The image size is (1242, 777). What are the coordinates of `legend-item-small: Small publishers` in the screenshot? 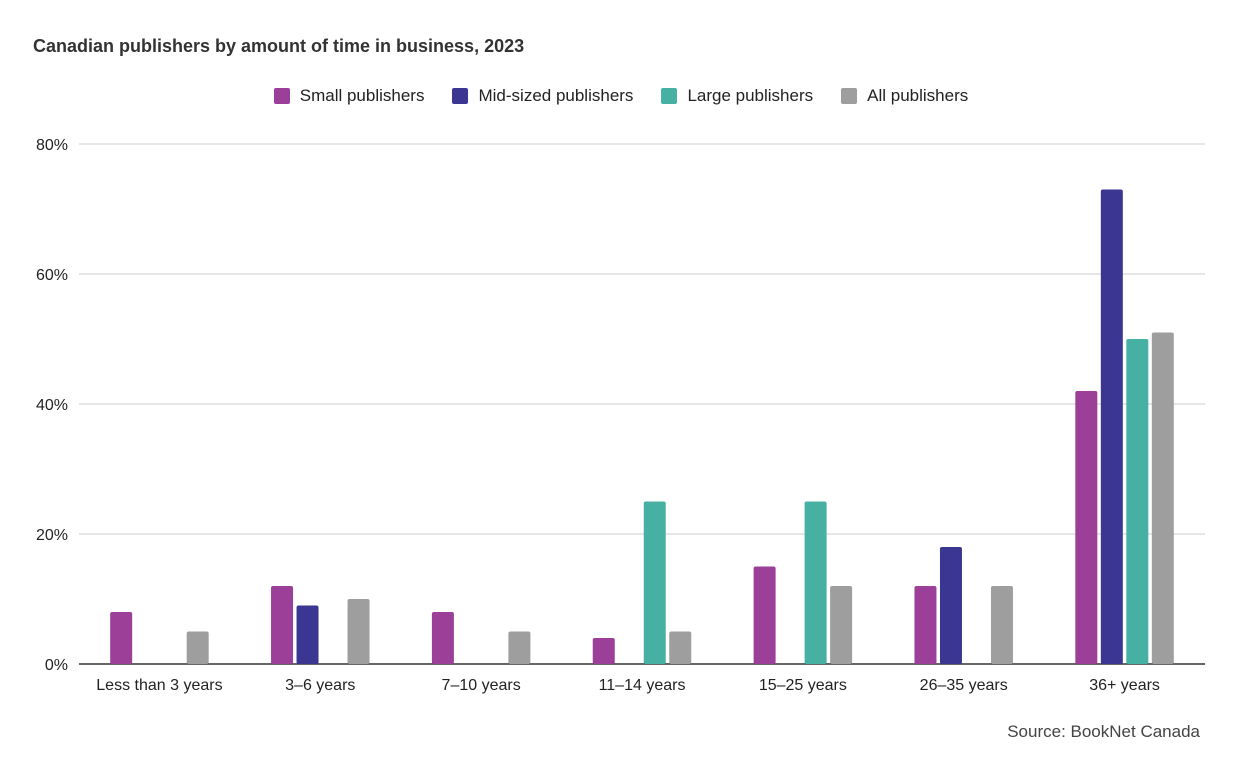 It's located at (349, 96).